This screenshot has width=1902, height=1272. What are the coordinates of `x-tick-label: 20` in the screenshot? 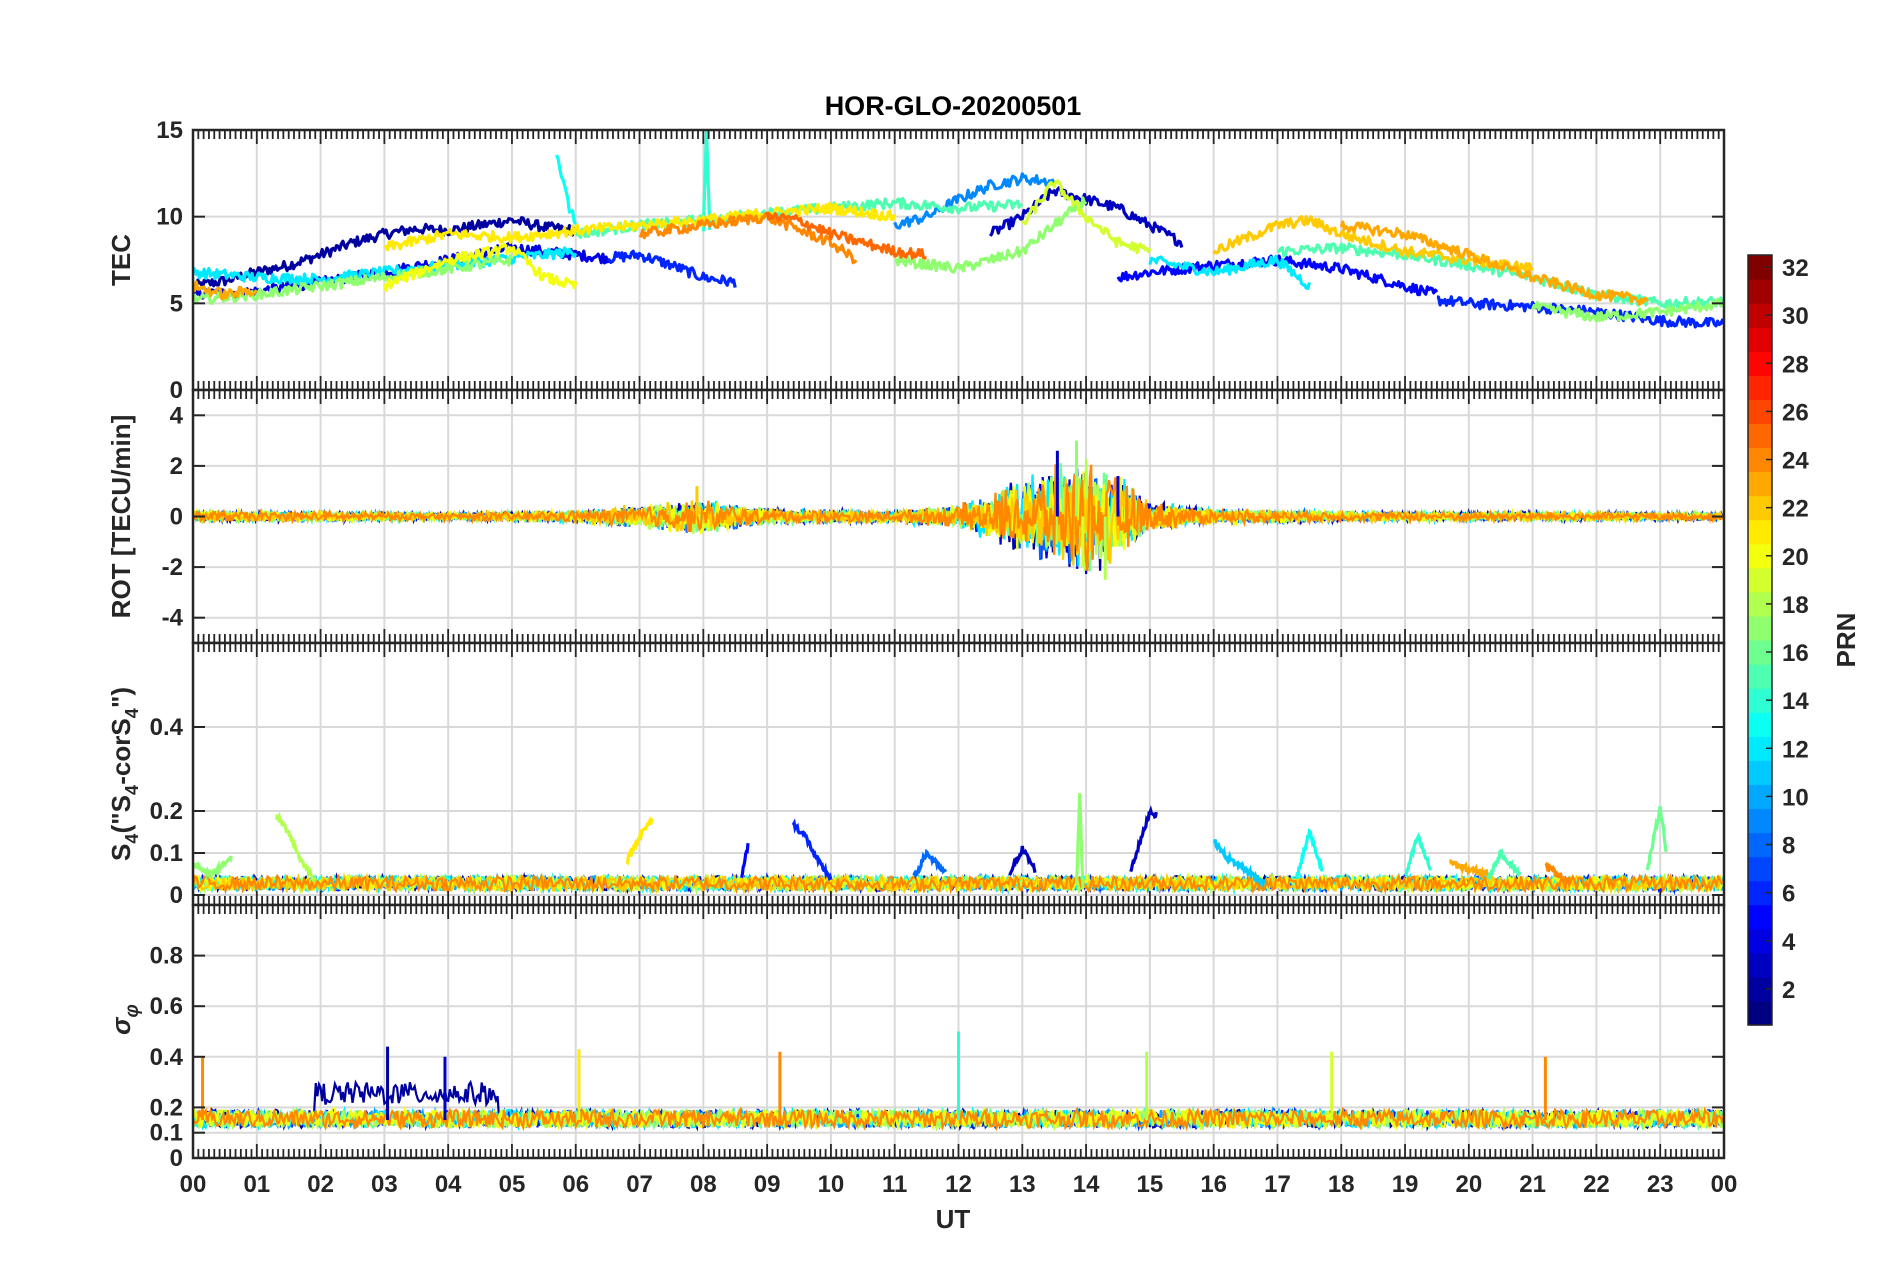 It's located at (1468, 1184).